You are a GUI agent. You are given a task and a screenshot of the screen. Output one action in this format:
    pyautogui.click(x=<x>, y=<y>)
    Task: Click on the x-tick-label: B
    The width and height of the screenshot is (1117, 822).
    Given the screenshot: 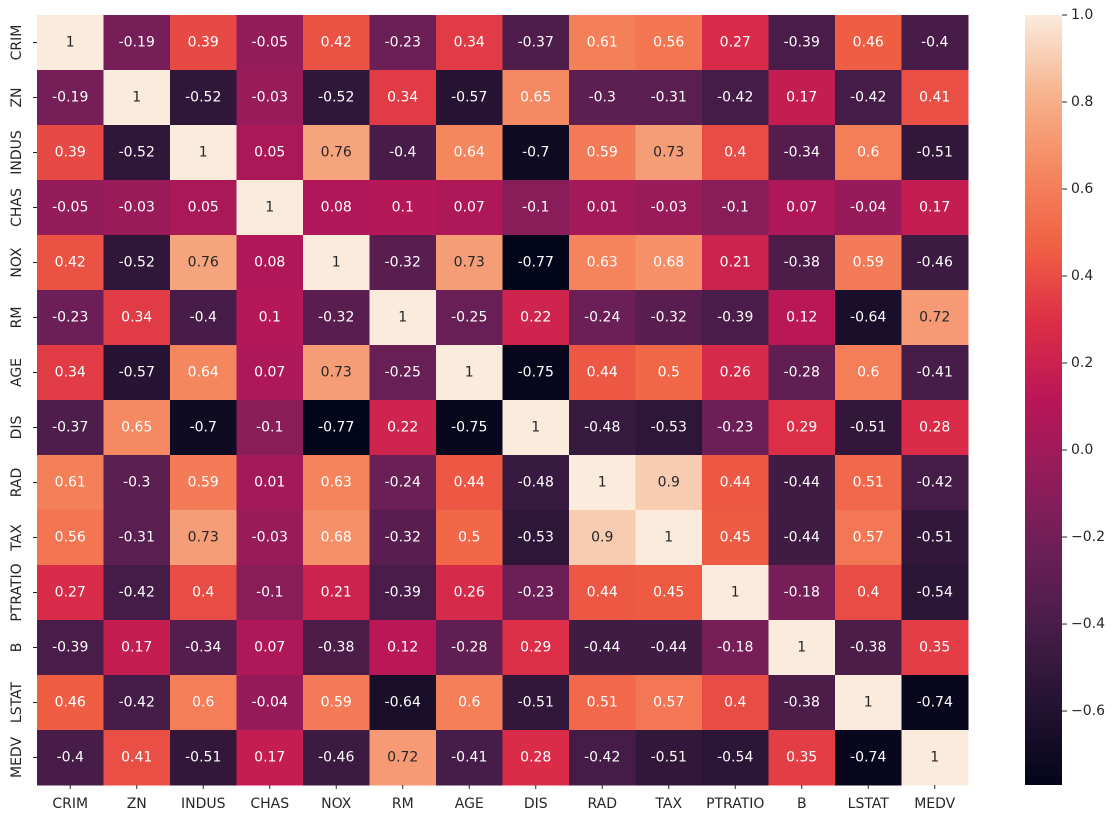 What is the action you would take?
    pyautogui.click(x=802, y=804)
    